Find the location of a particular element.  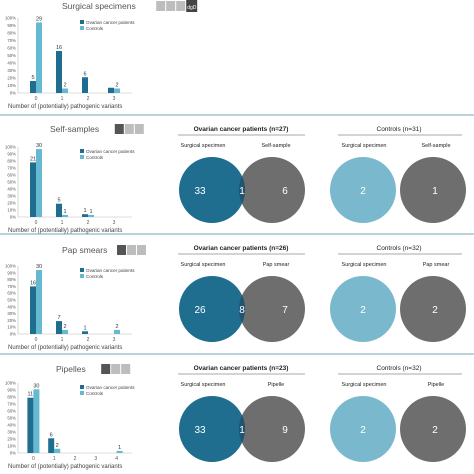

venn-count-overlap: 1 is located at coordinates (242, 191).